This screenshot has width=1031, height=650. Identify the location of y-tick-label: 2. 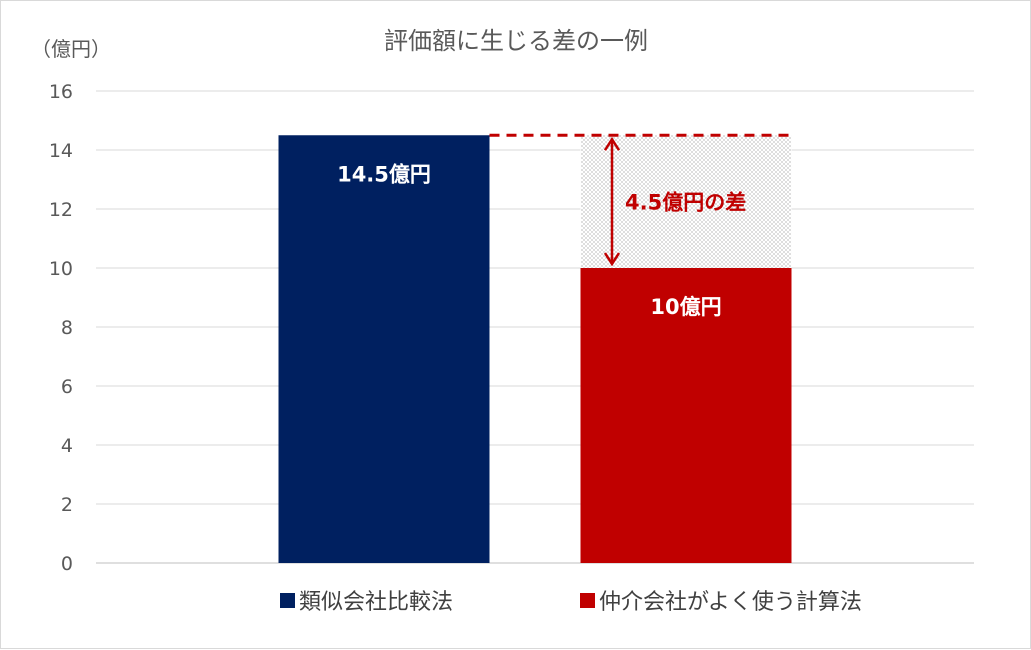
(67, 505).